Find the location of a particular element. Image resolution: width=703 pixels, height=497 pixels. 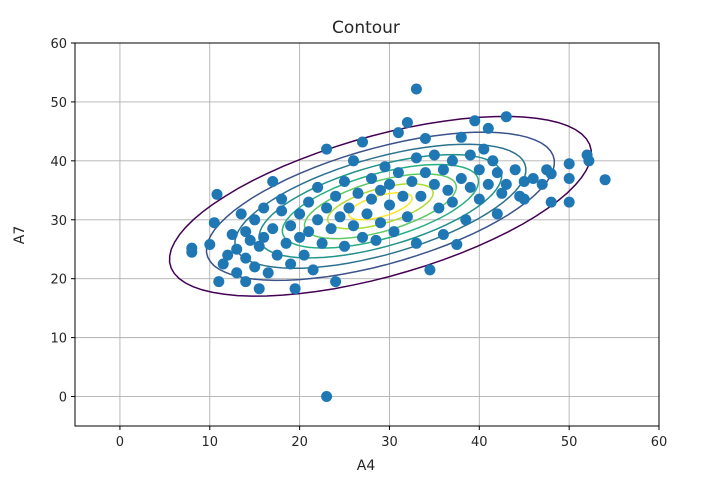

contour-level is located at coordinates (380, 206).